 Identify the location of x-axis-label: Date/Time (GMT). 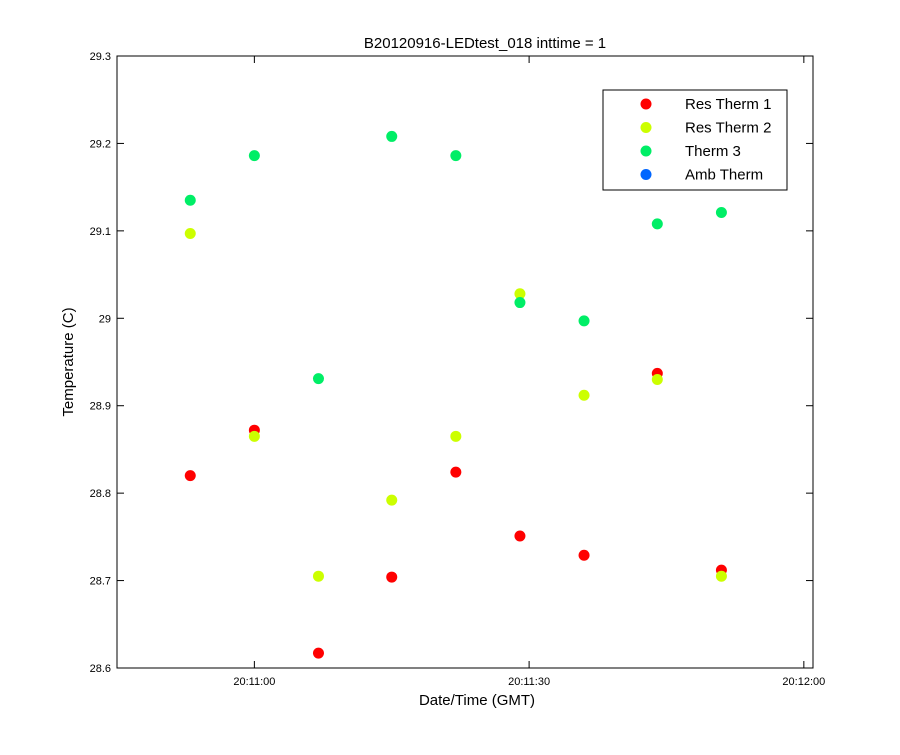
(477, 700).